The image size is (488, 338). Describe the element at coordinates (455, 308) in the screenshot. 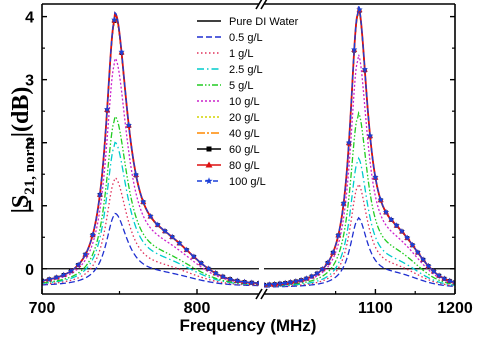

I see `x-tick-label: 1200` at that location.